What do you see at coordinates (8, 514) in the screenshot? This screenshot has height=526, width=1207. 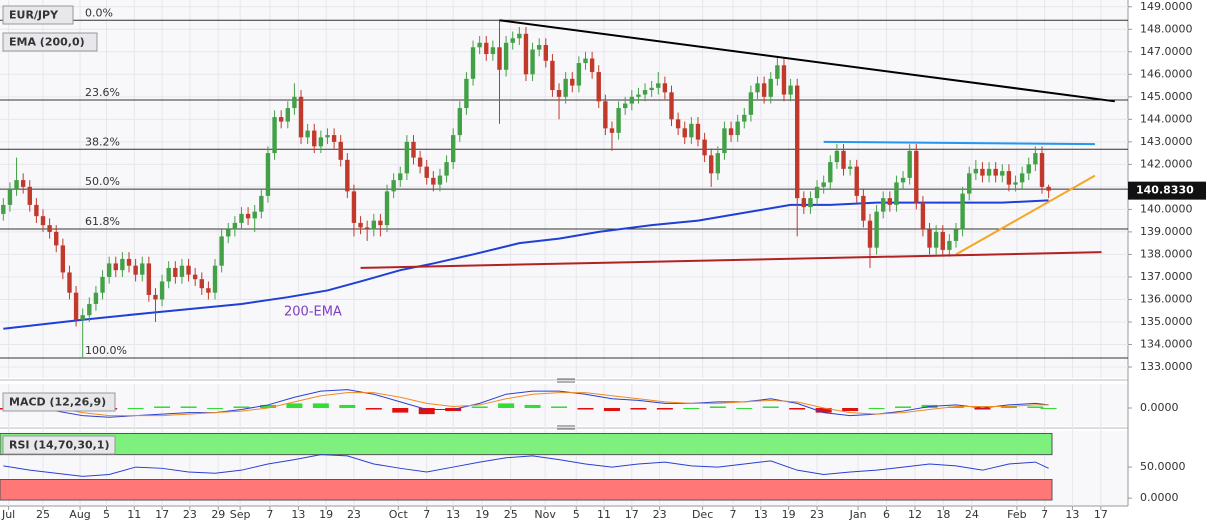 I see `x-tick-label: Jul` at bounding box center [8, 514].